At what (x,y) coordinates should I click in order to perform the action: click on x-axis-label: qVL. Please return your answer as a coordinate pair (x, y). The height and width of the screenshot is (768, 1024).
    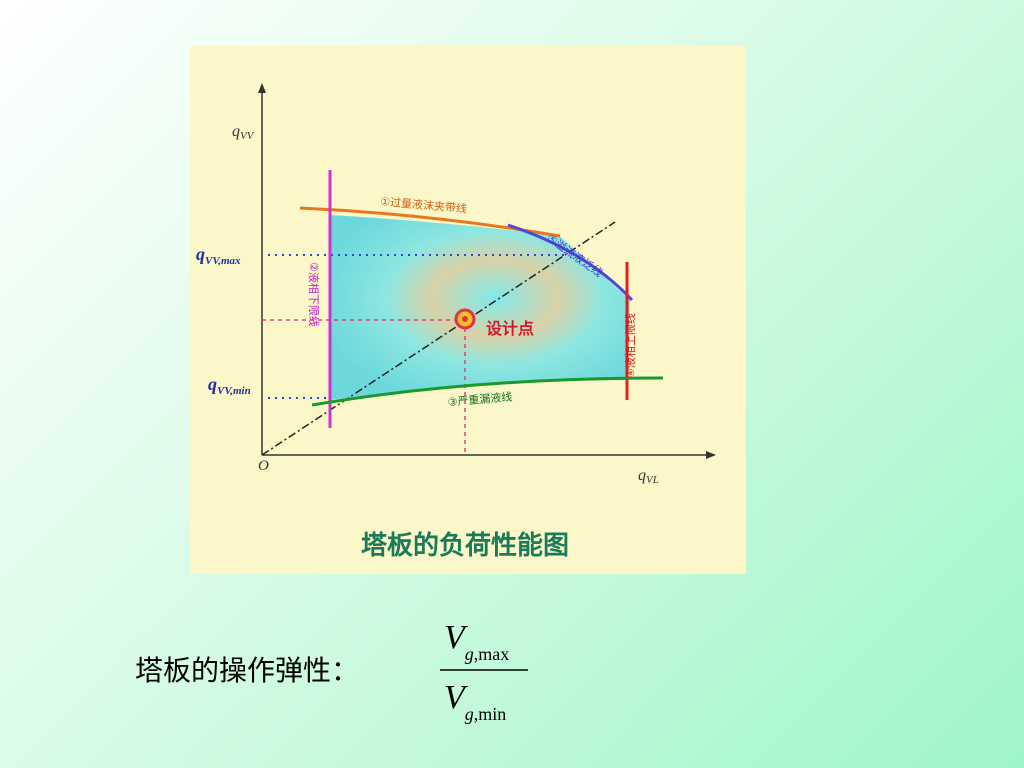
    Looking at the image, I should click on (648, 476).